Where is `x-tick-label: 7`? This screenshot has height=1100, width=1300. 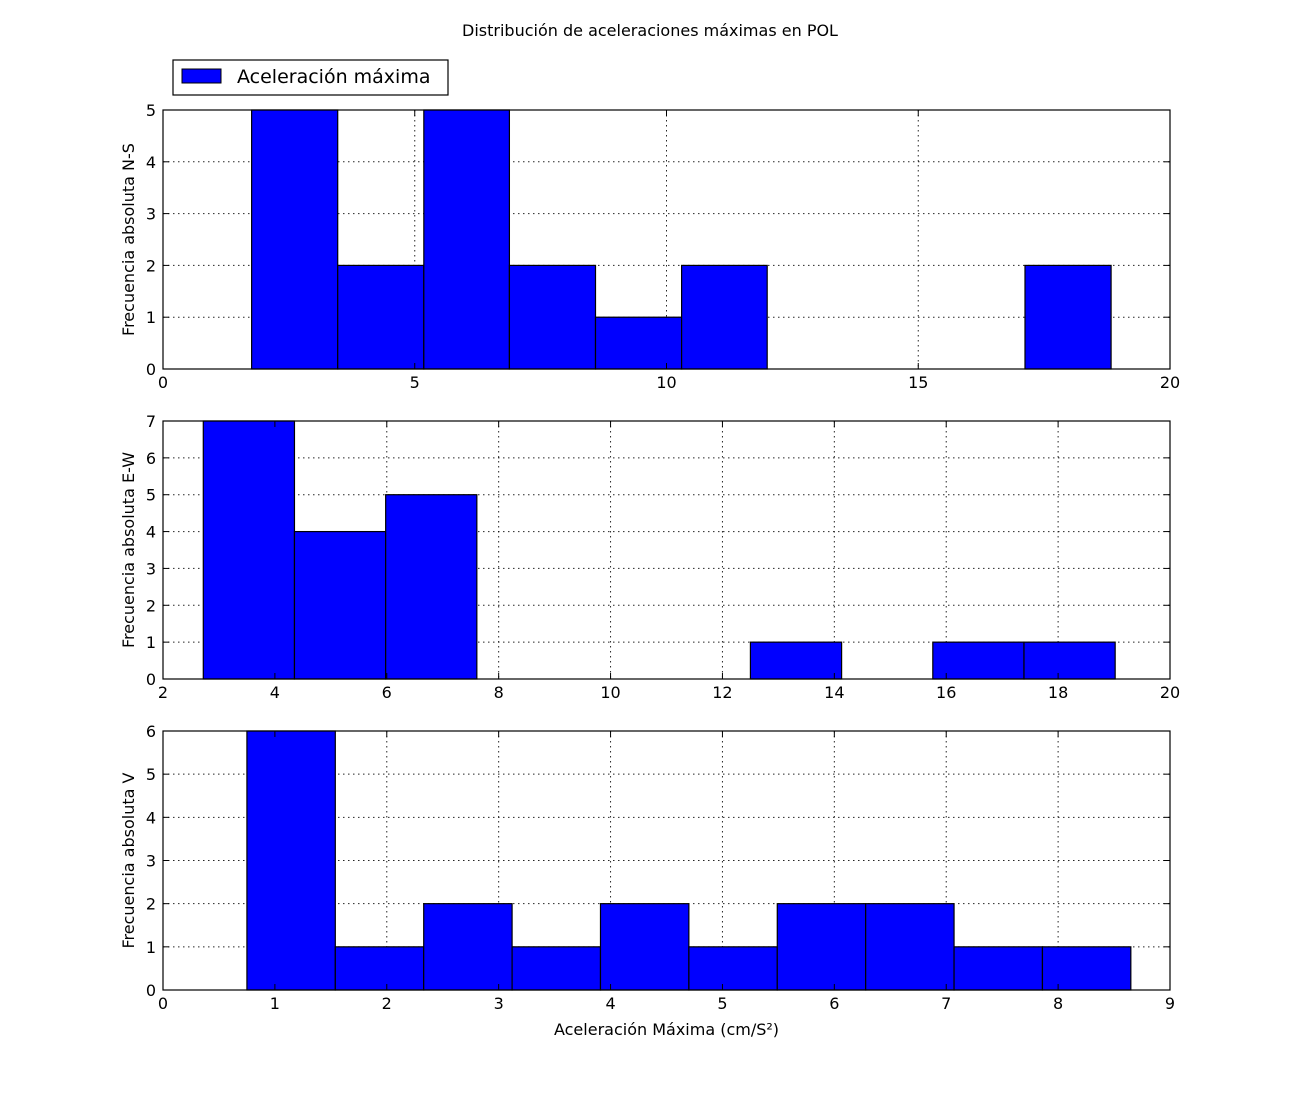 x-tick-label: 7 is located at coordinates (946, 1003).